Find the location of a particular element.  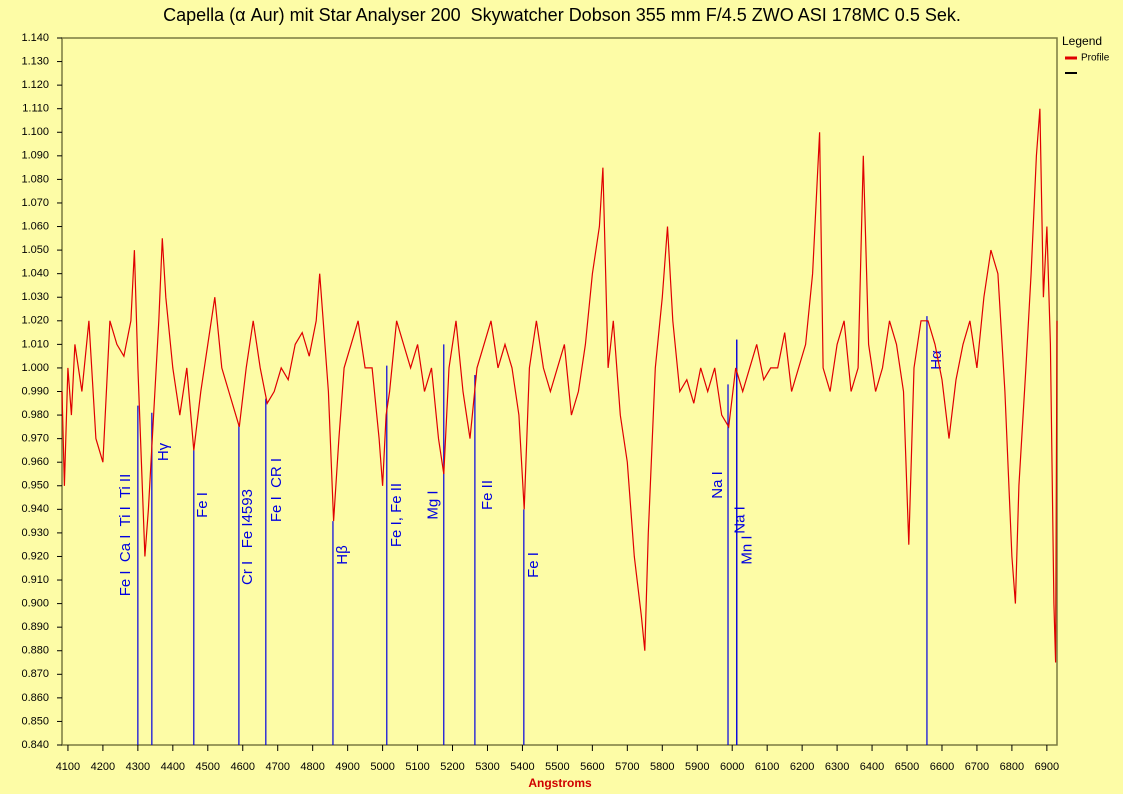

y-tick-label: 0.970 is located at coordinates (35, 439).